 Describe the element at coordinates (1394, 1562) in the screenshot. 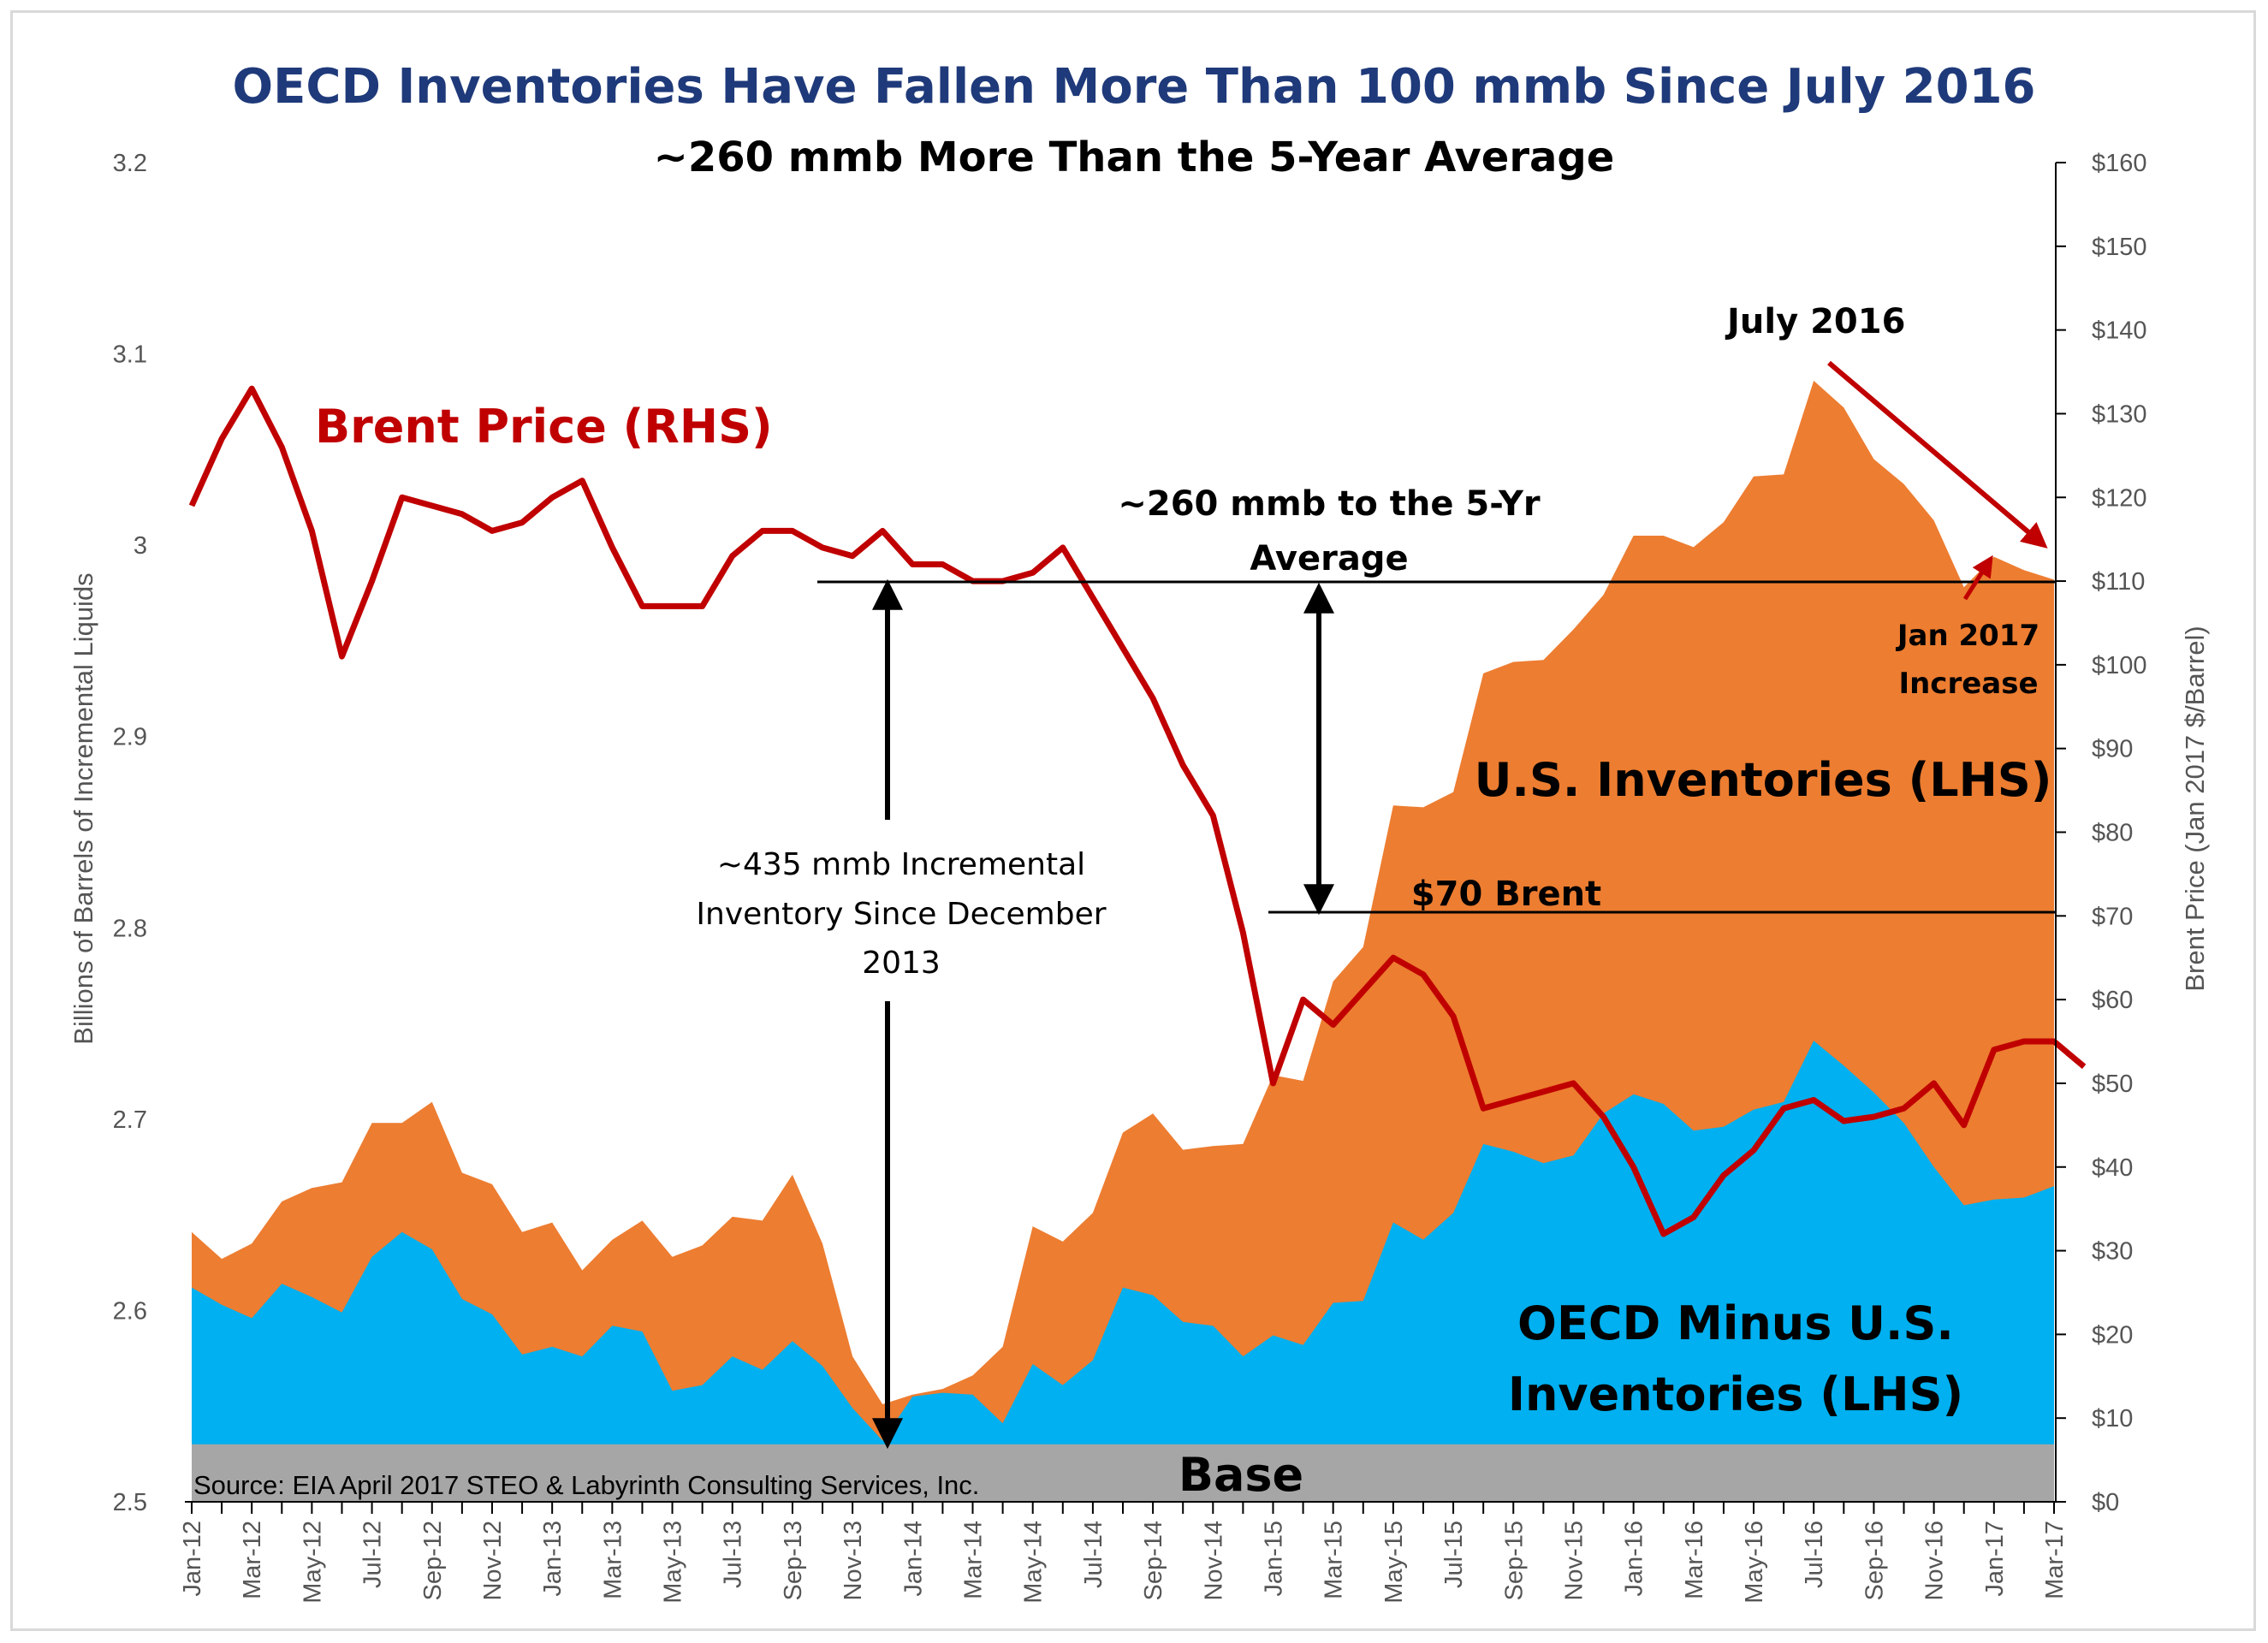

I see `x-tick-label: May-15` at that location.